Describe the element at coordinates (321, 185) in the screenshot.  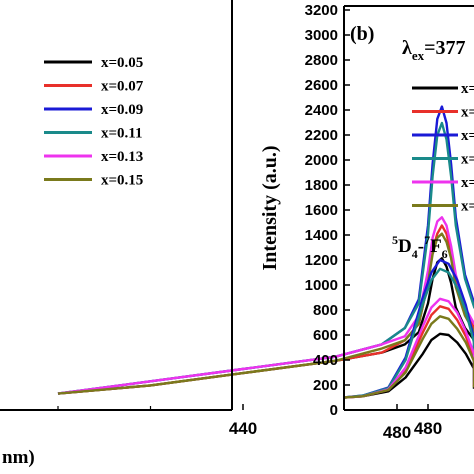
I see `panel-b-y-tick-label-10: 1800` at that location.